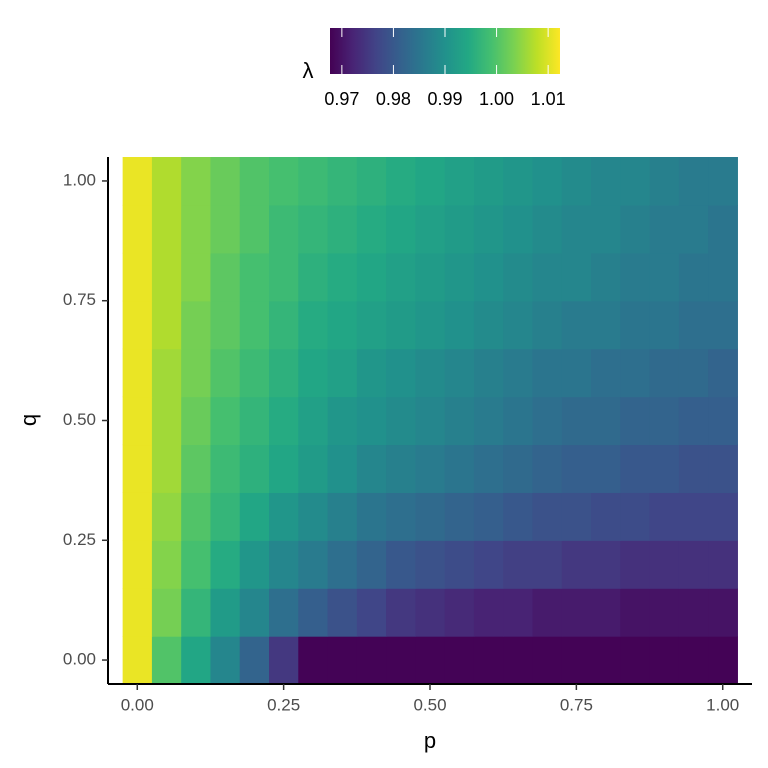 The width and height of the screenshot is (768, 768). I want to click on colorbar-tick-label: 0.97, so click(341, 99).